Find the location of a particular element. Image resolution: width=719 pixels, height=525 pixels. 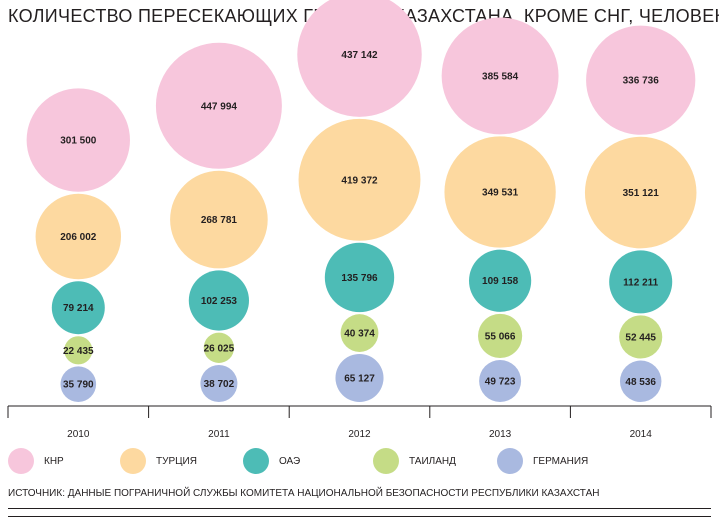

bubble-оаэ-2014 is located at coordinates (641, 282).